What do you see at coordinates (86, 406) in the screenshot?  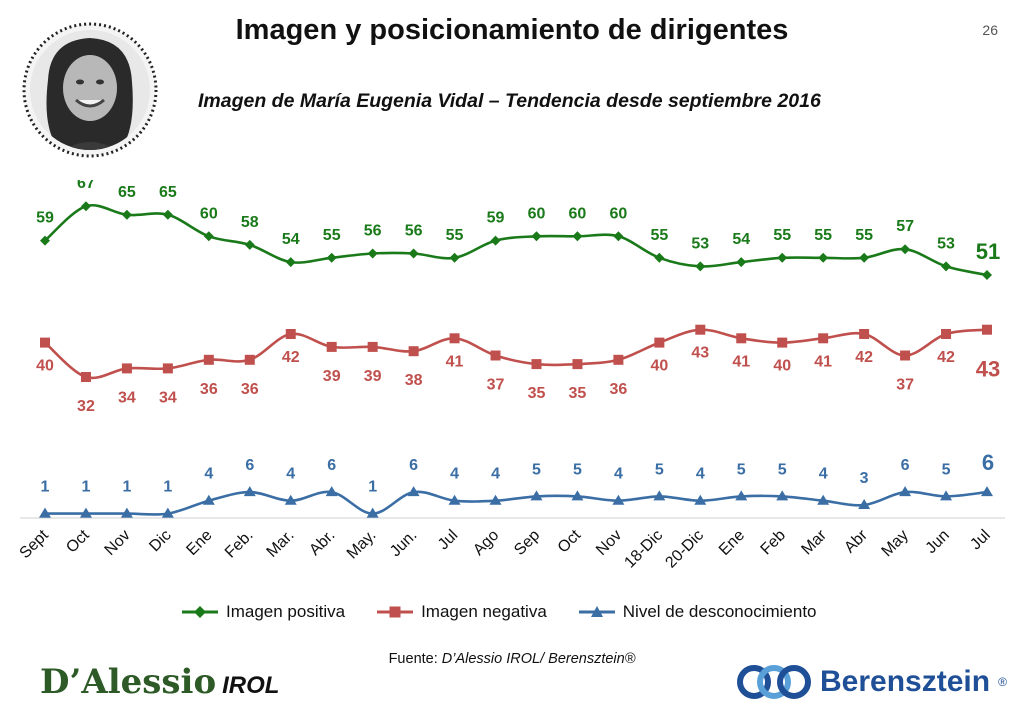 I see `data-label-negative: 32` at bounding box center [86, 406].